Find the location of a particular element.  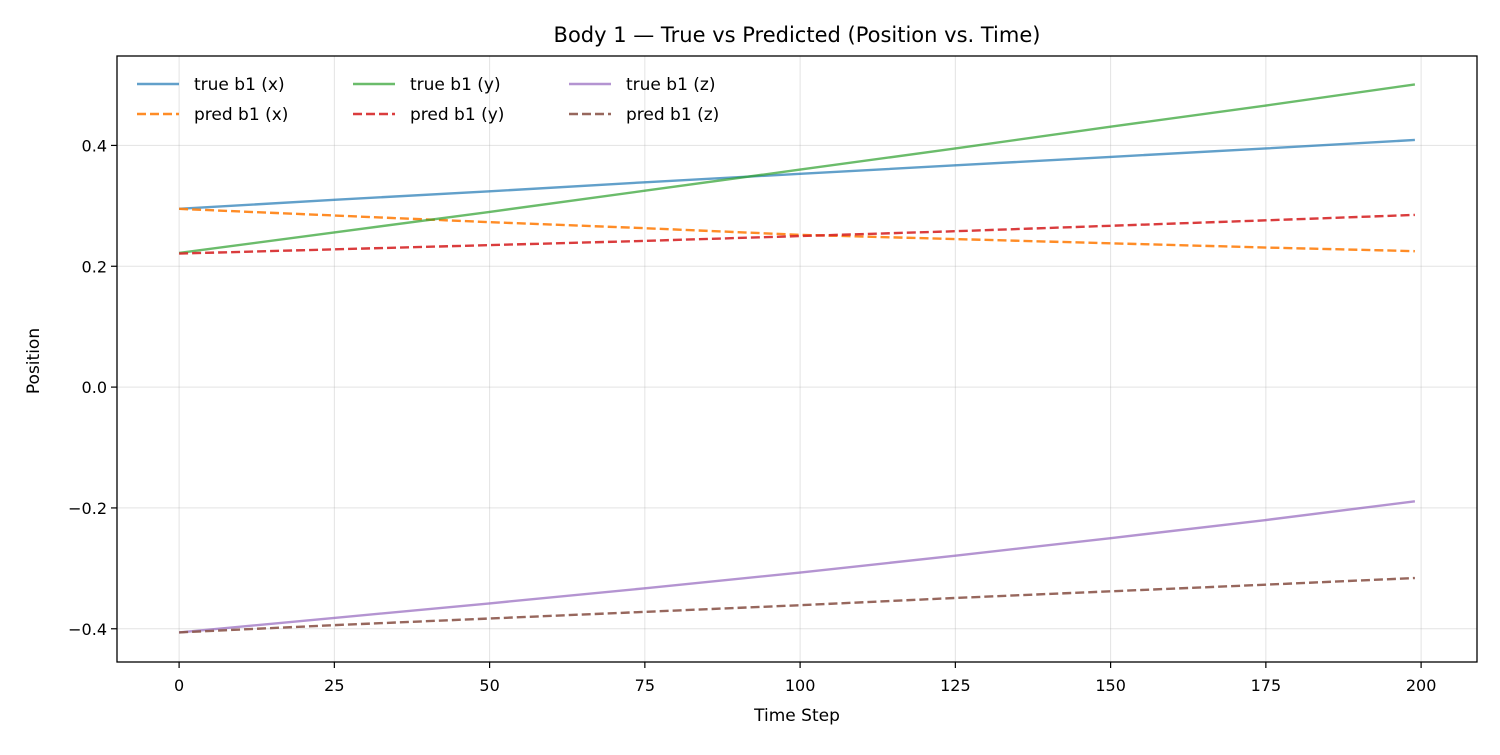

legend-label: pred b1 (y) is located at coordinates (457, 115).